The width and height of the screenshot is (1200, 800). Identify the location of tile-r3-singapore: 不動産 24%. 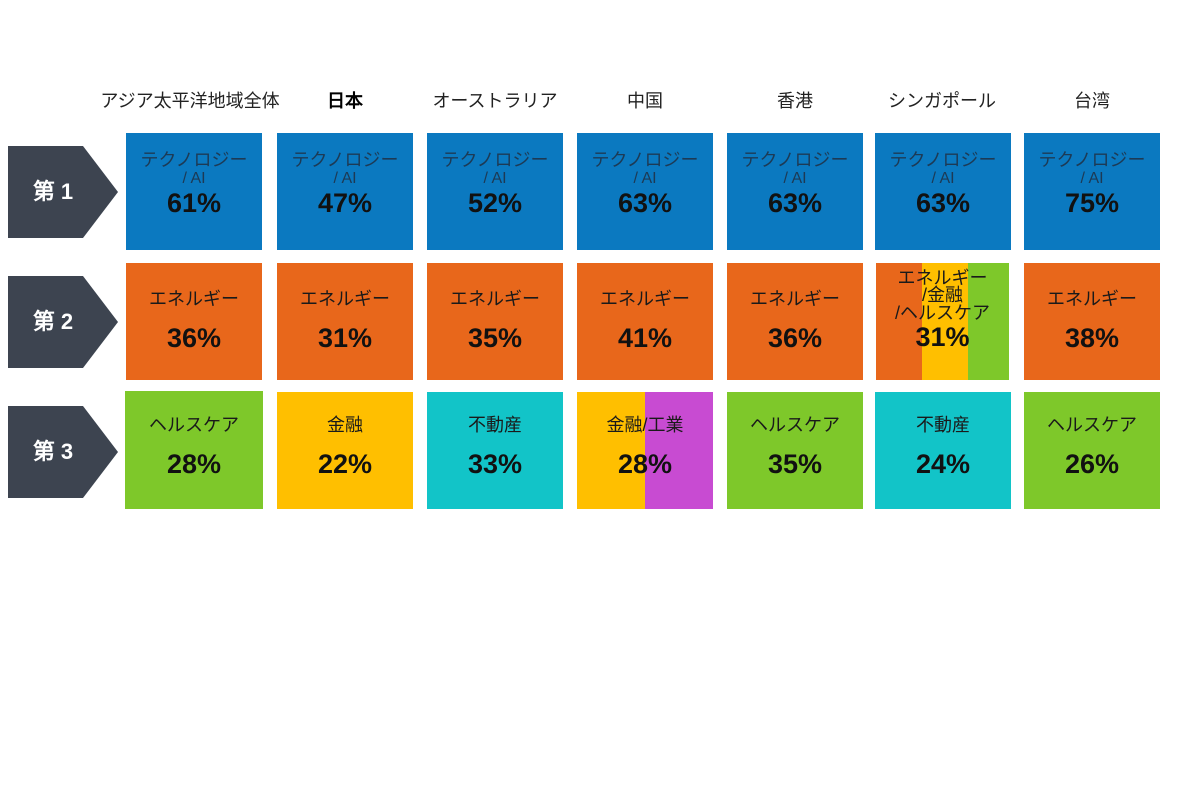
(943, 450).